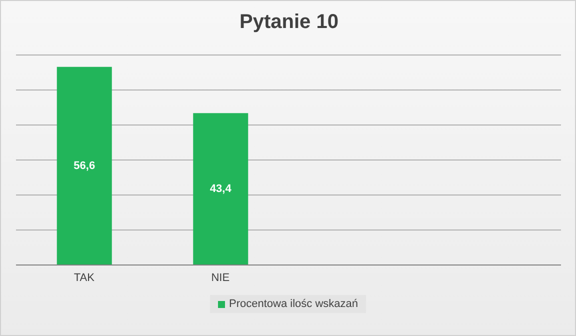 The width and height of the screenshot is (576, 336). Describe the element at coordinates (289, 22) in the screenshot. I see `chart-title: Pytanie 10` at that location.